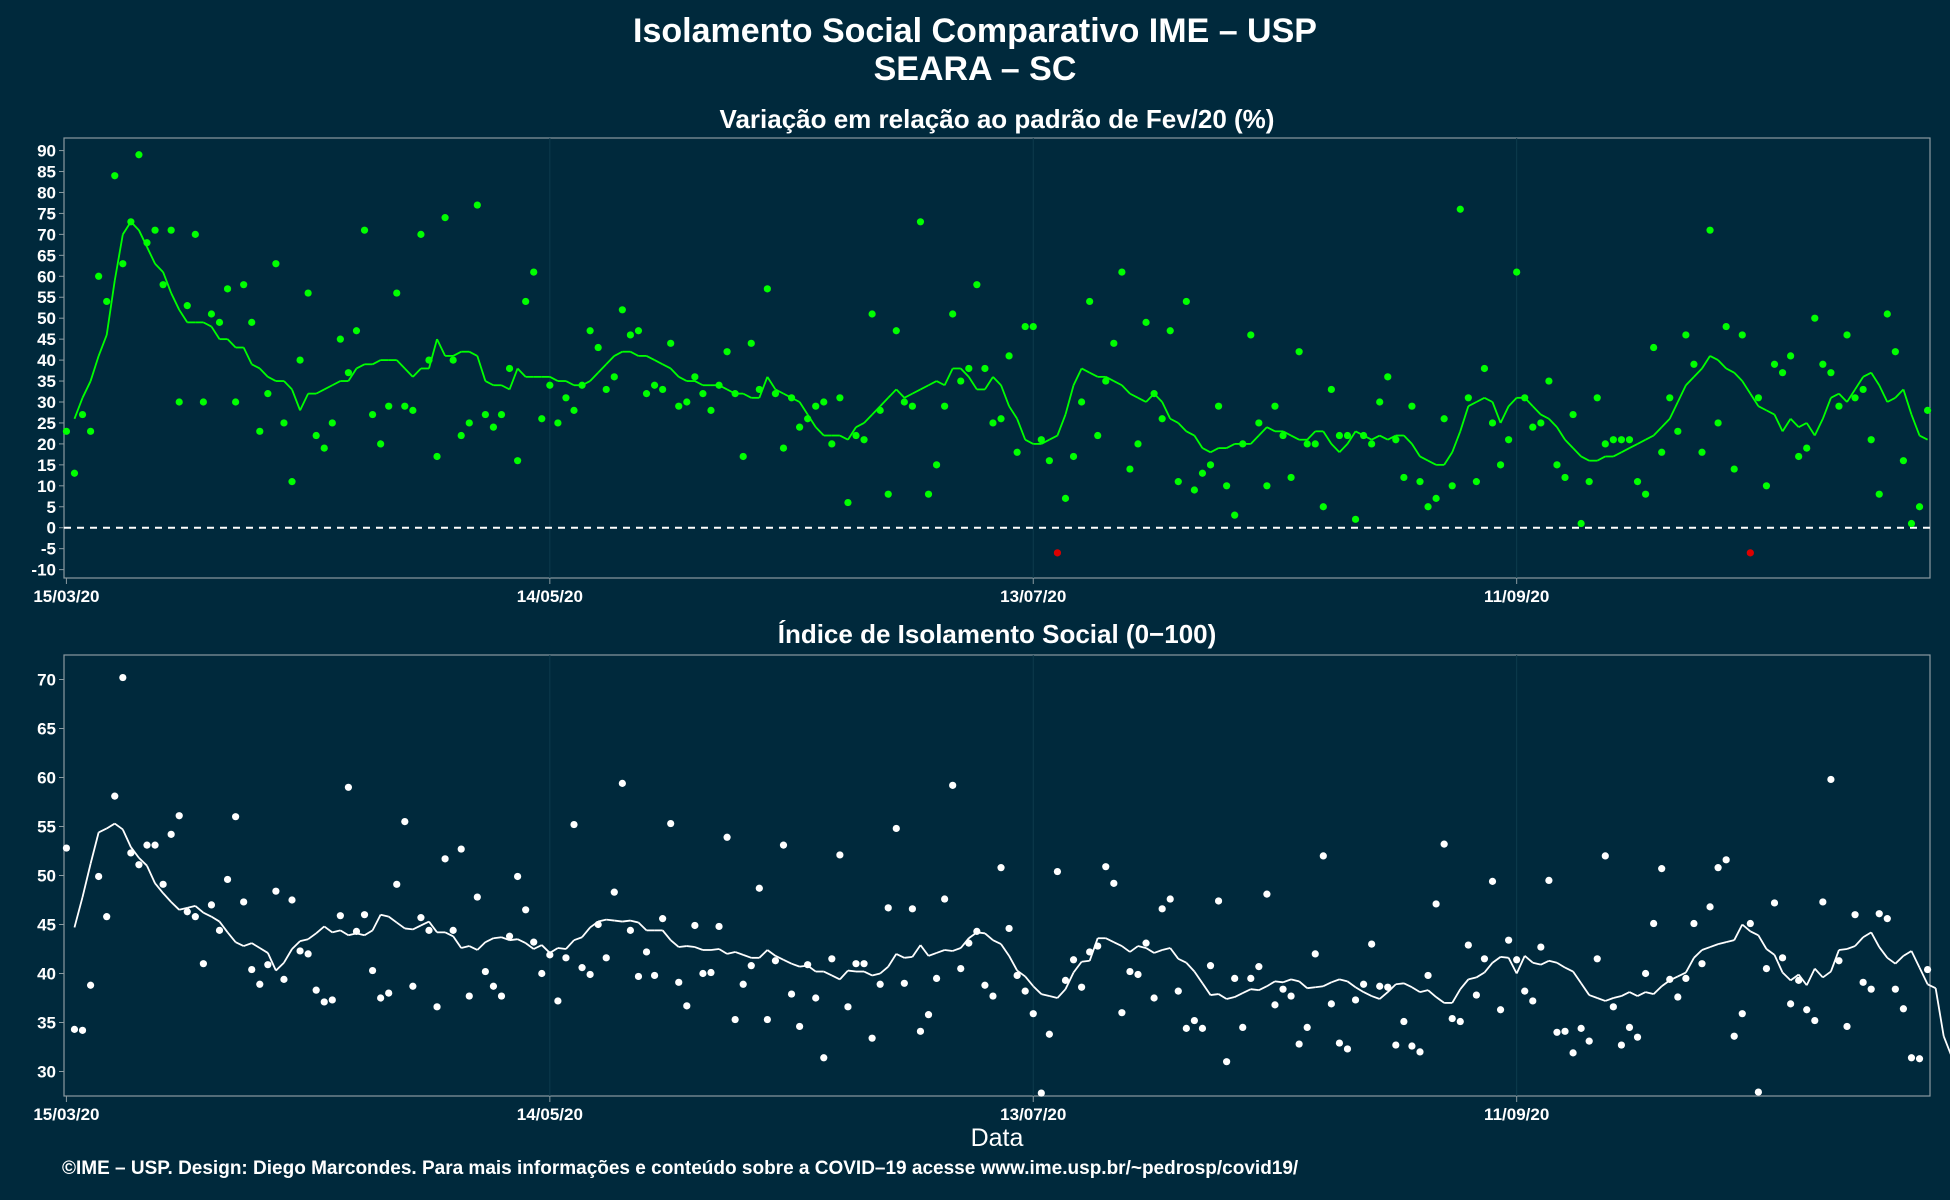 The width and height of the screenshot is (1950, 1200). I want to click on variation-y-tick-label: 75, so click(46, 213).